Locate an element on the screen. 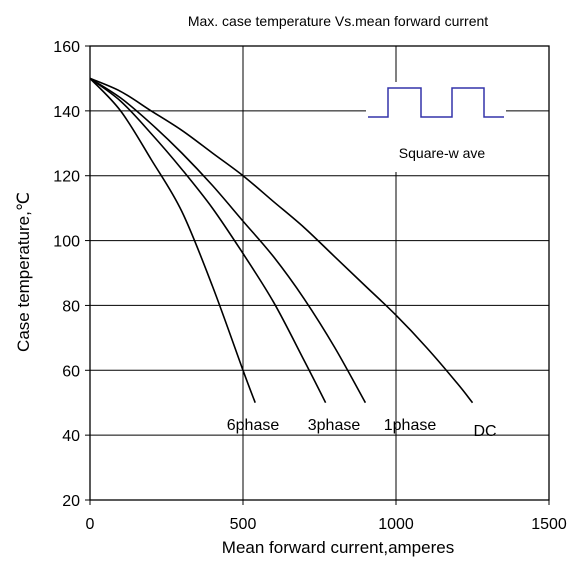 This screenshot has height=563, width=584. series-labels: 6phase 3phase 1phase DC is located at coordinates (362, 428).